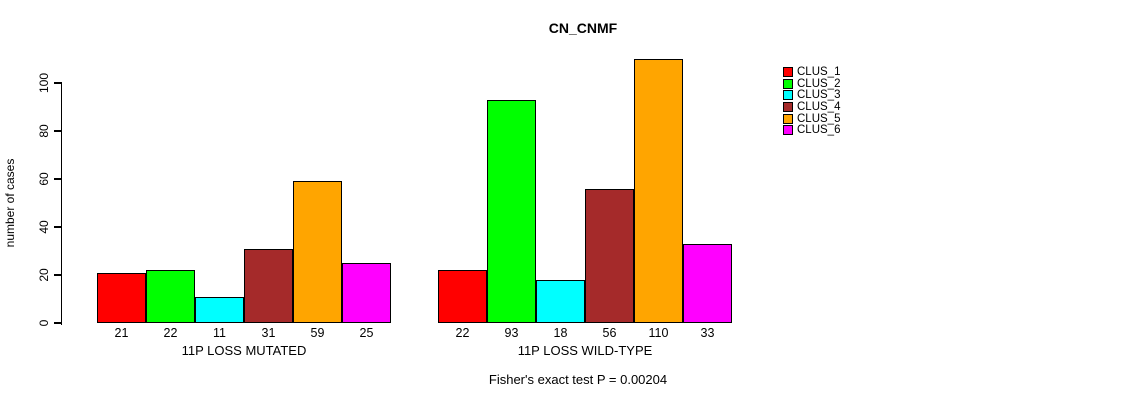 The height and width of the screenshot is (400, 1140). I want to click on legend-item-label: CLUS_2, so click(819, 83).